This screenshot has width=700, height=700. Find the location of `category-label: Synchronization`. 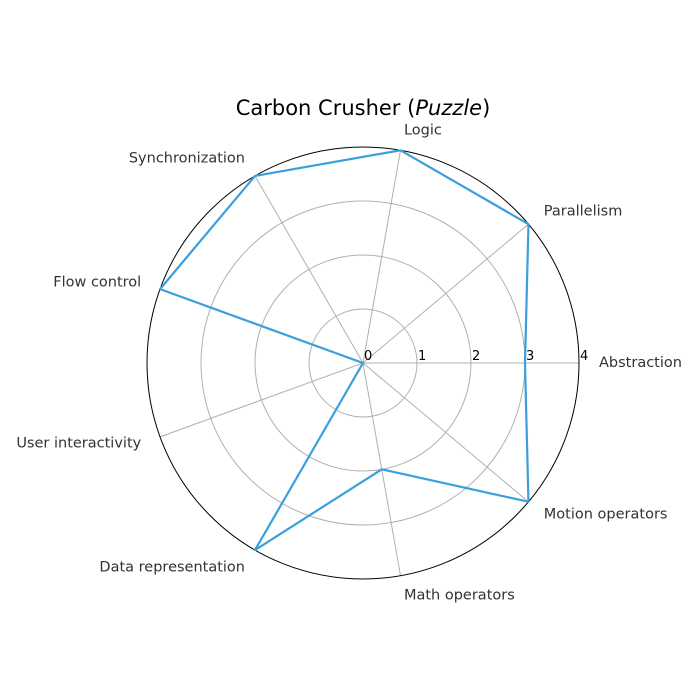

category-label: Synchronization is located at coordinates (187, 159).